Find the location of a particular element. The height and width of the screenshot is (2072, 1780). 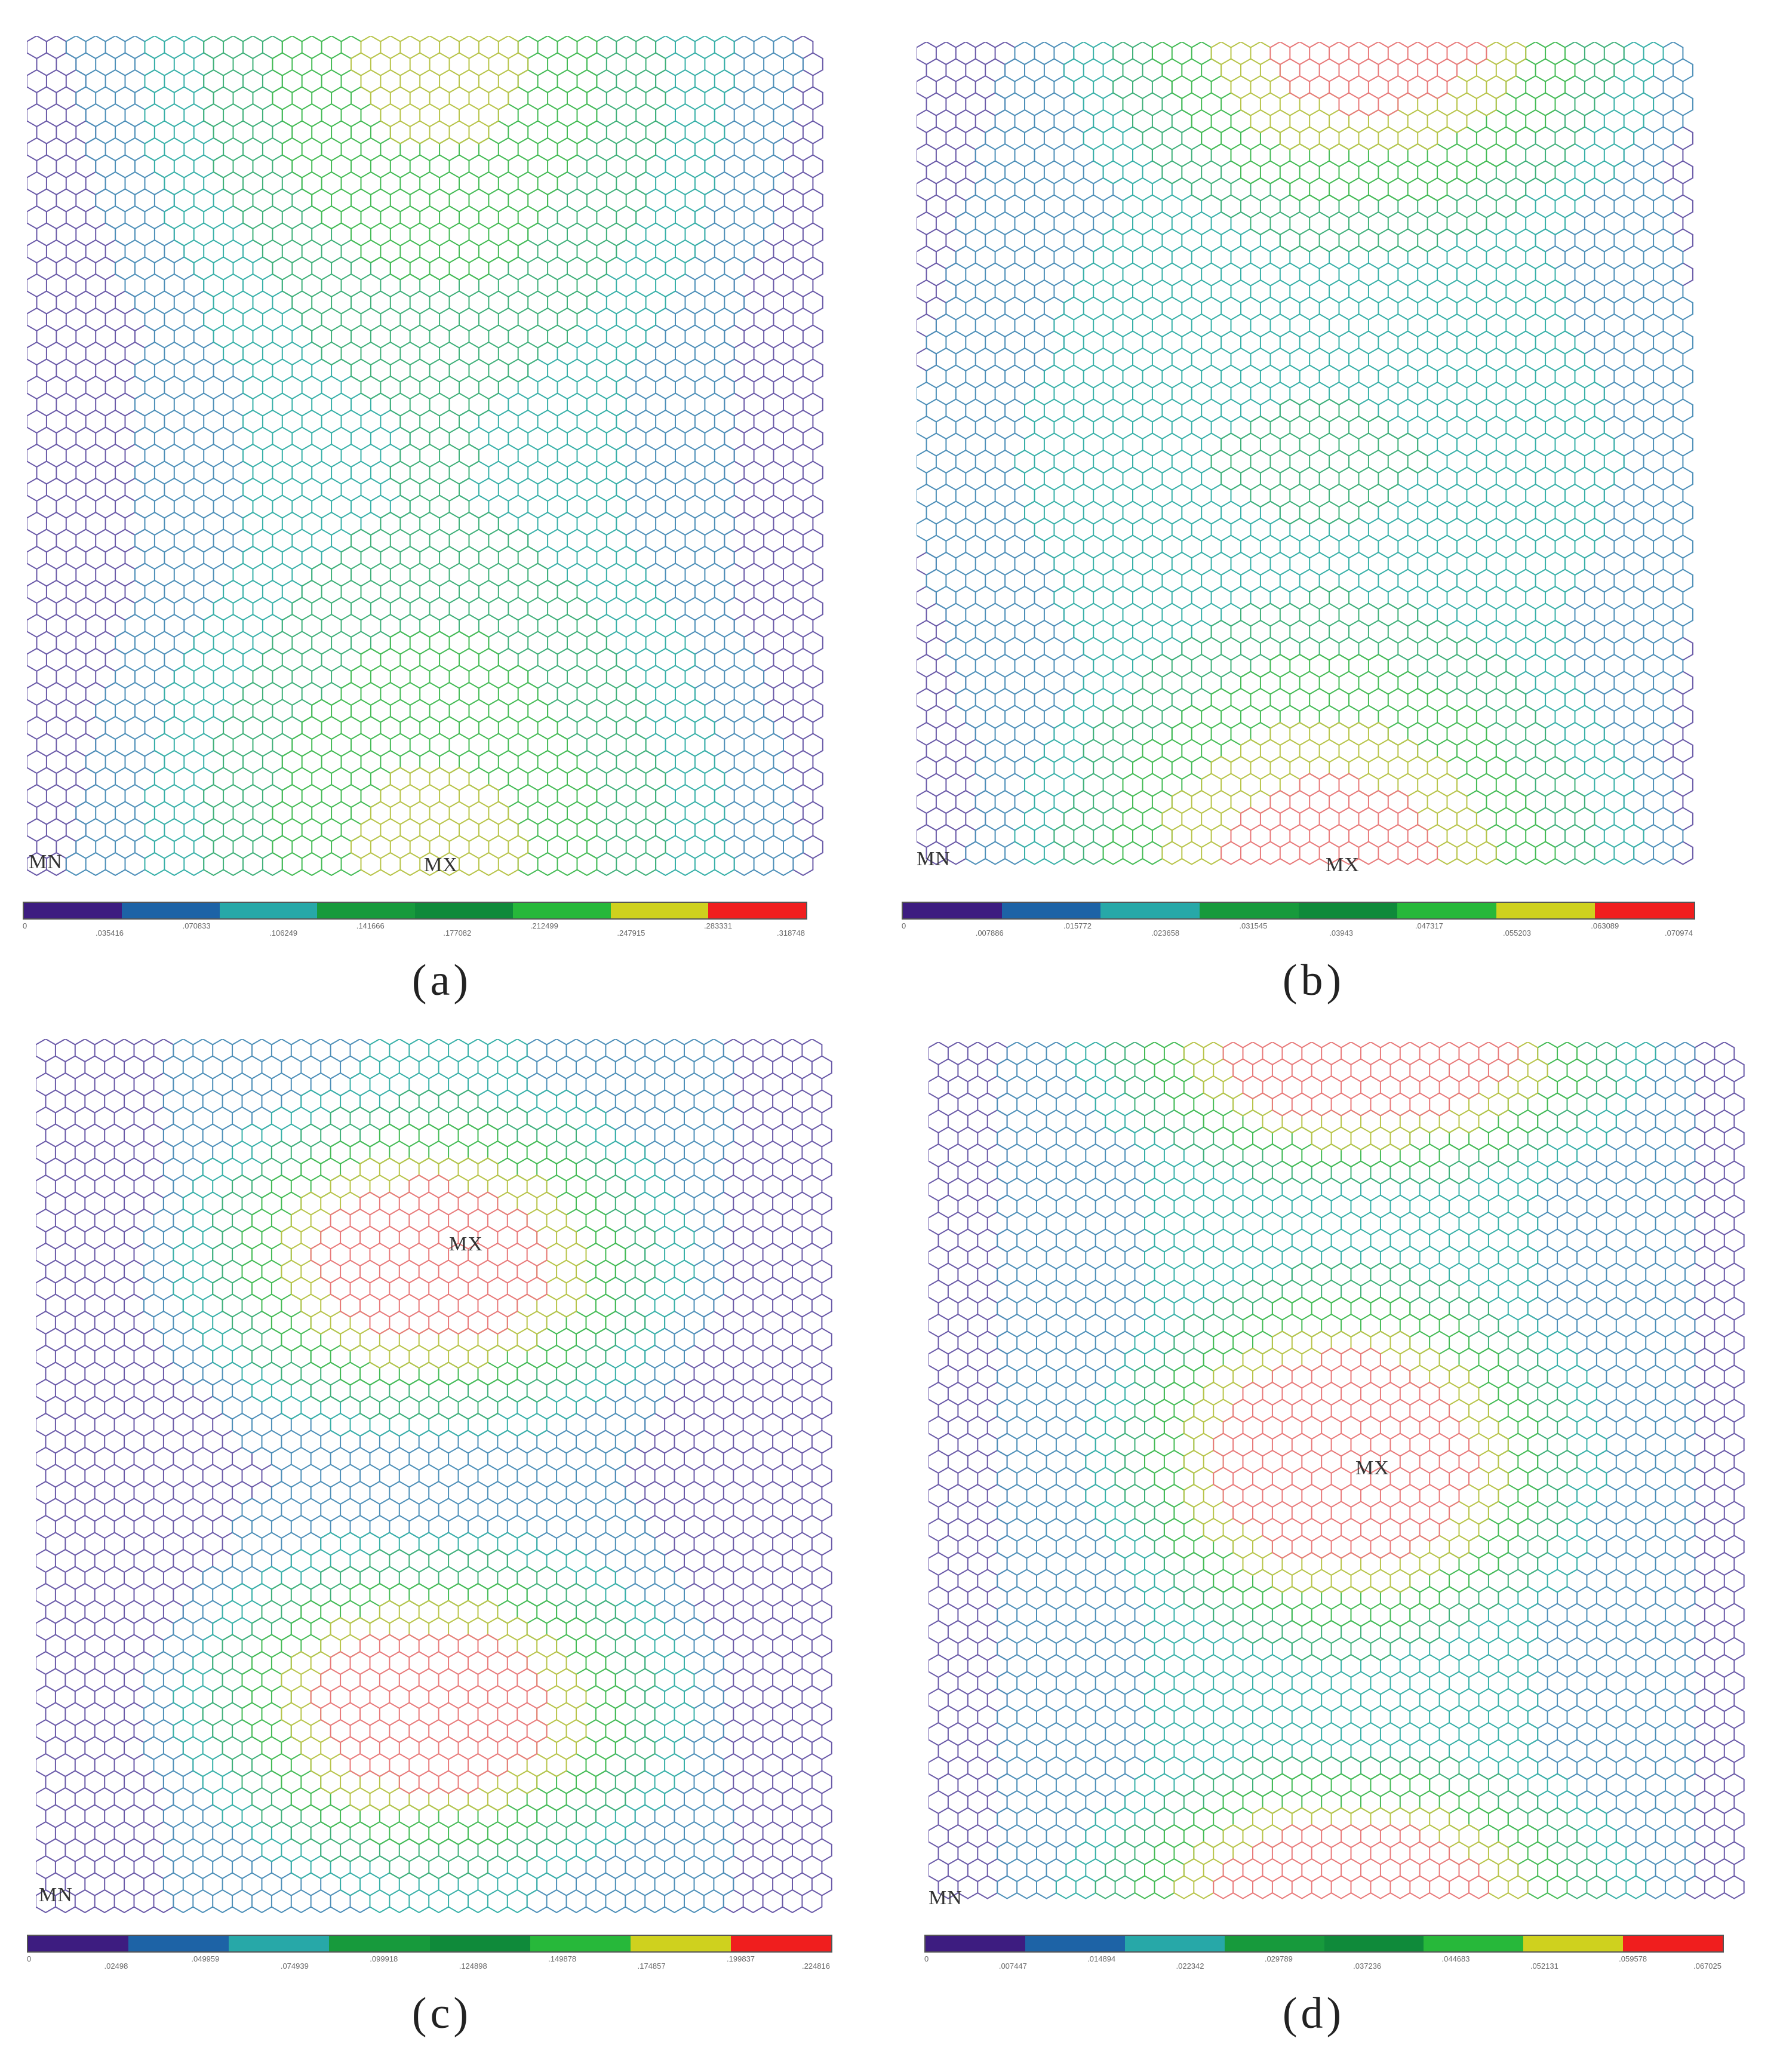

legend-tick-label: .03943 is located at coordinates (1341, 933).